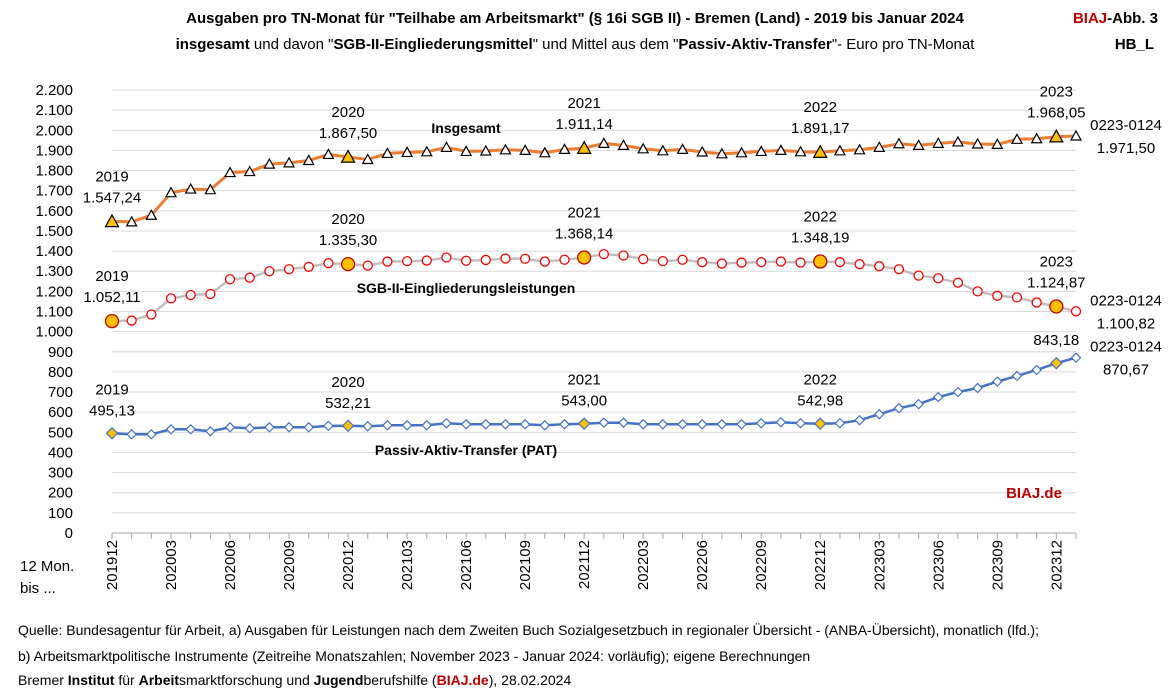 The width and height of the screenshot is (1170, 700). What do you see at coordinates (43, 680) in the screenshot?
I see `publisher-part: Bremer` at bounding box center [43, 680].